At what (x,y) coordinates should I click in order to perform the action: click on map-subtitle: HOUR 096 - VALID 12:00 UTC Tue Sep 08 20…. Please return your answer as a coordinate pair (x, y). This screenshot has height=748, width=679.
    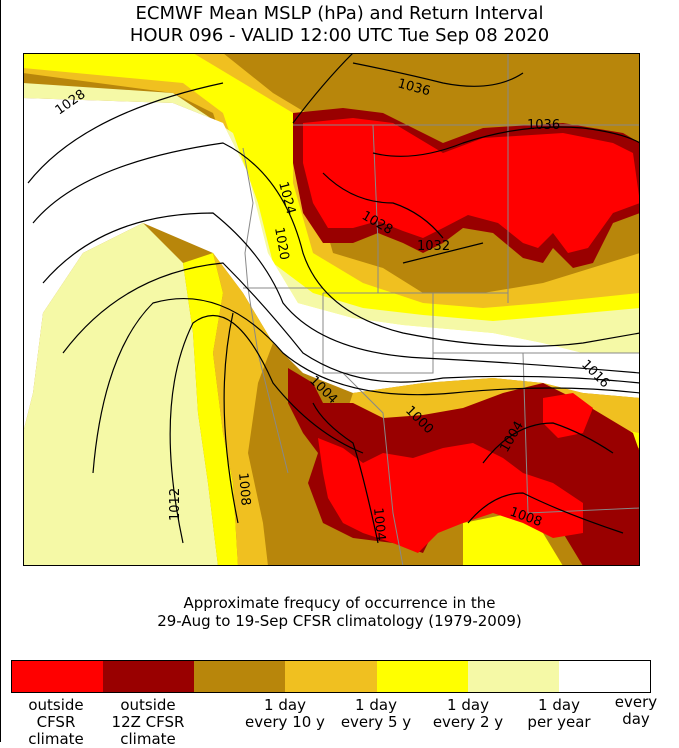
    Looking at the image, I should click on (339, 35).